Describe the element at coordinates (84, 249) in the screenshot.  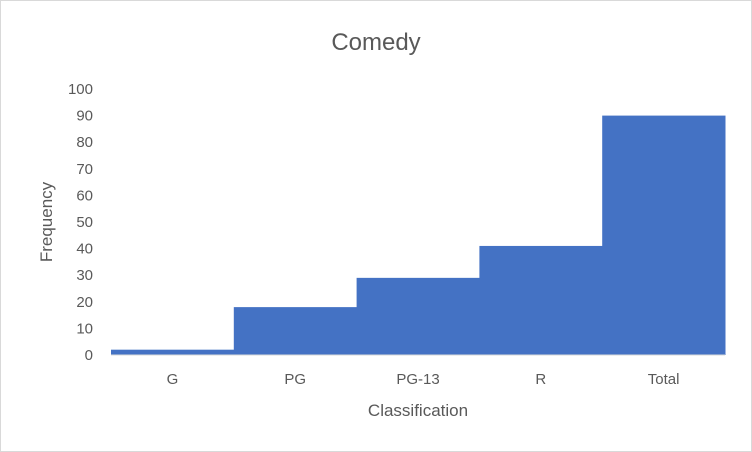
I see `y-tick-label: 40` at that location.